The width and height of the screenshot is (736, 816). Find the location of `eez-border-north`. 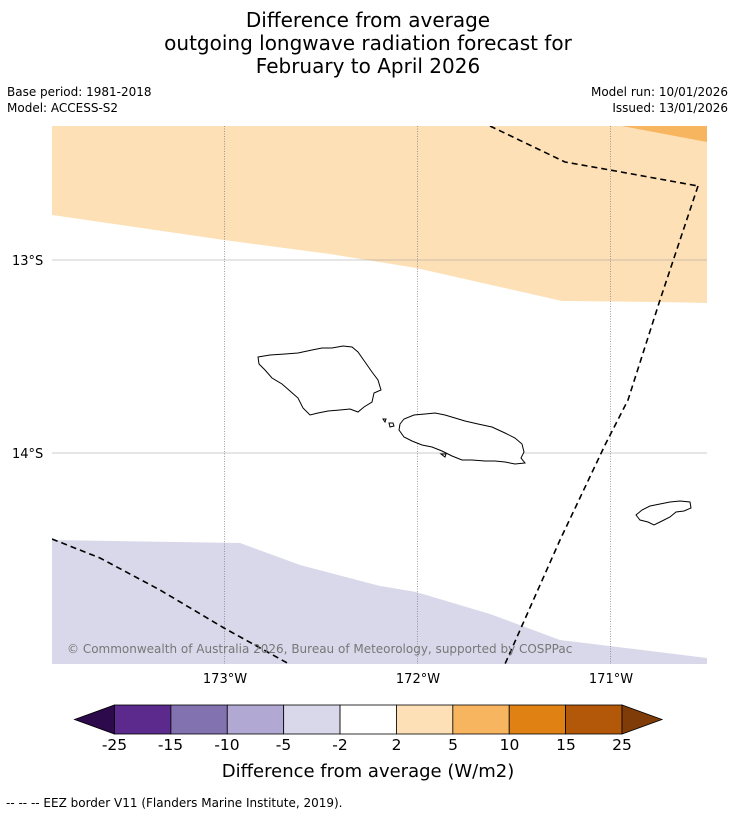

eez-border-north is located at coordinates (594, 156).